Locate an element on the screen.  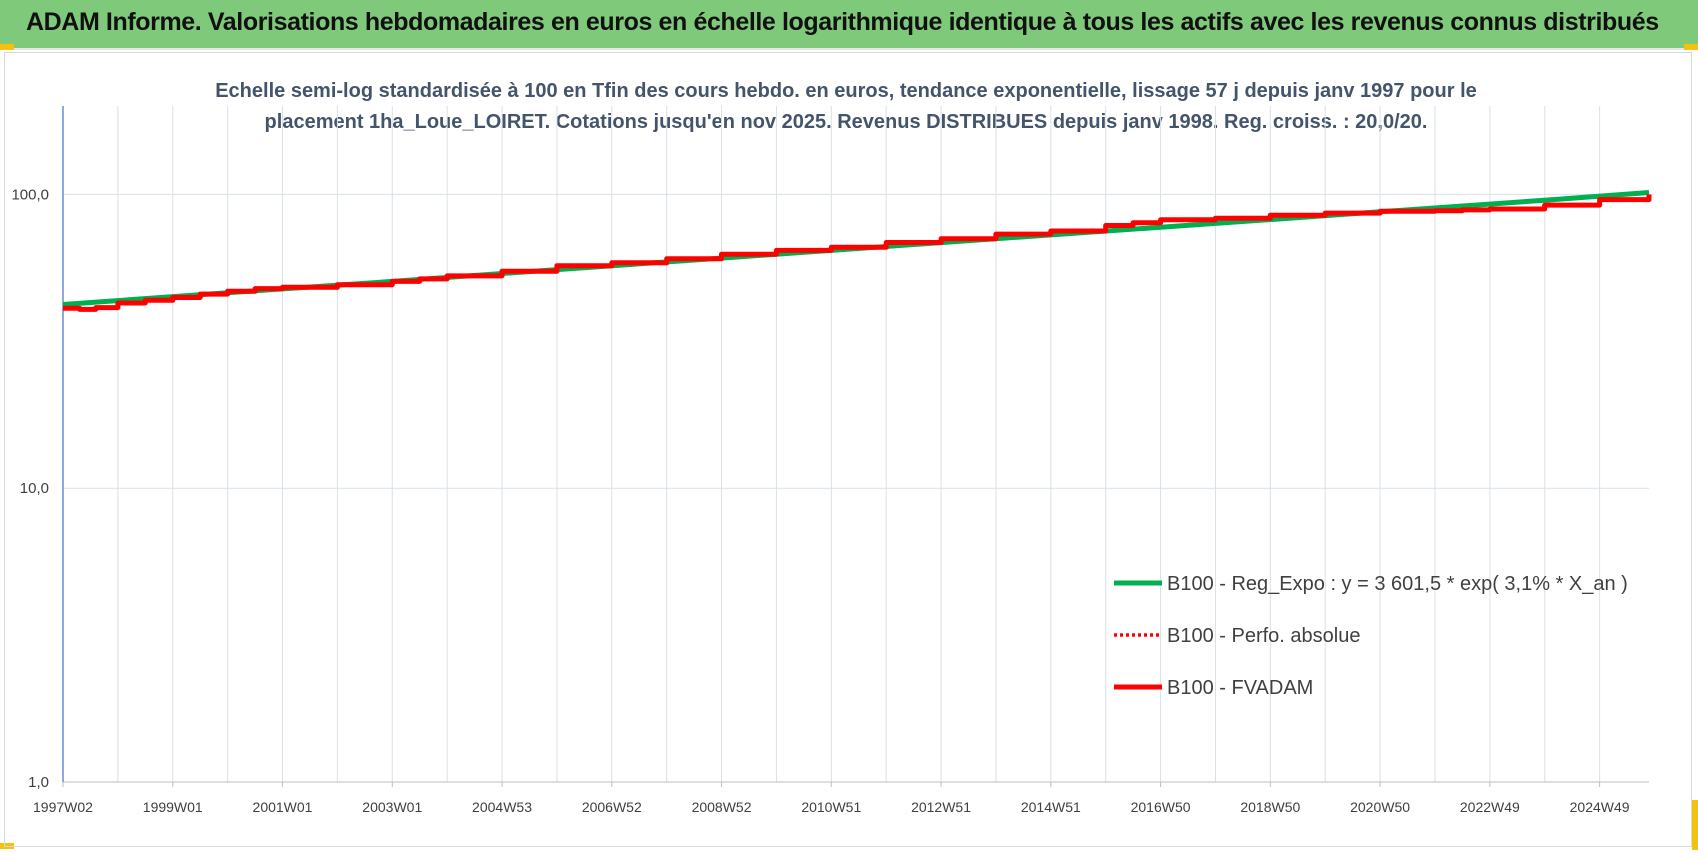
x-tick-label: 2006W52 is located at coordinates (612, 807).